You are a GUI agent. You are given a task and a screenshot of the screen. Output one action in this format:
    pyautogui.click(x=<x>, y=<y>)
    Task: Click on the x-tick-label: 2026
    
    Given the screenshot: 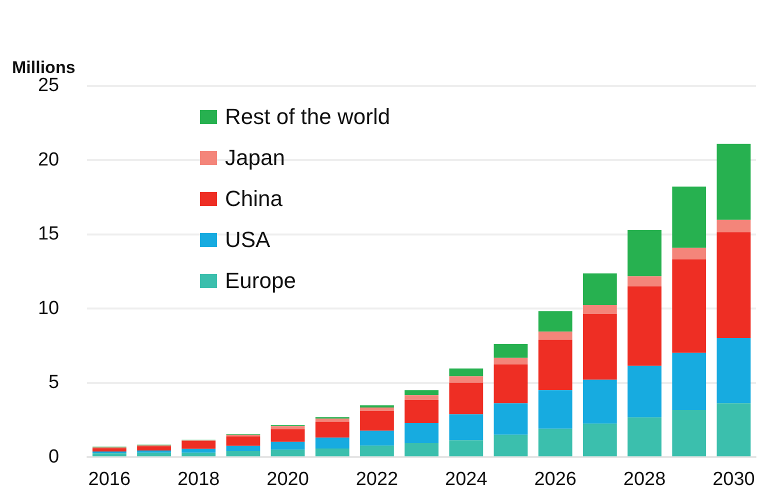 What is the action you would take?
    pyautogui.click(x=555, y=479)
    